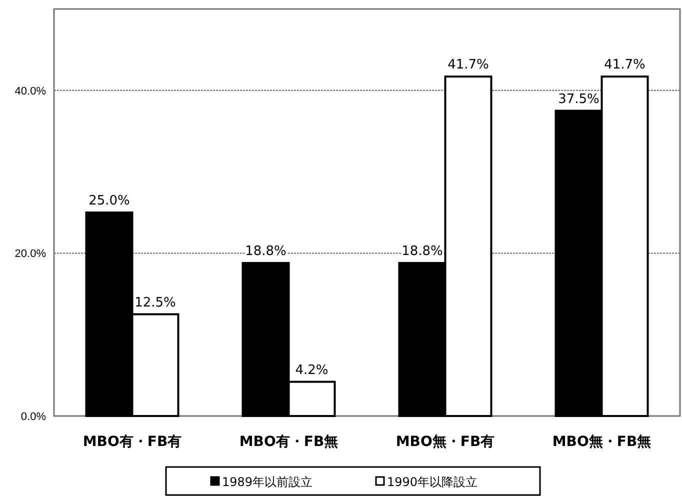 This screenshot has height=496, width=682. I want to click on y-tick-label: 0.0%, so click(33, 416).